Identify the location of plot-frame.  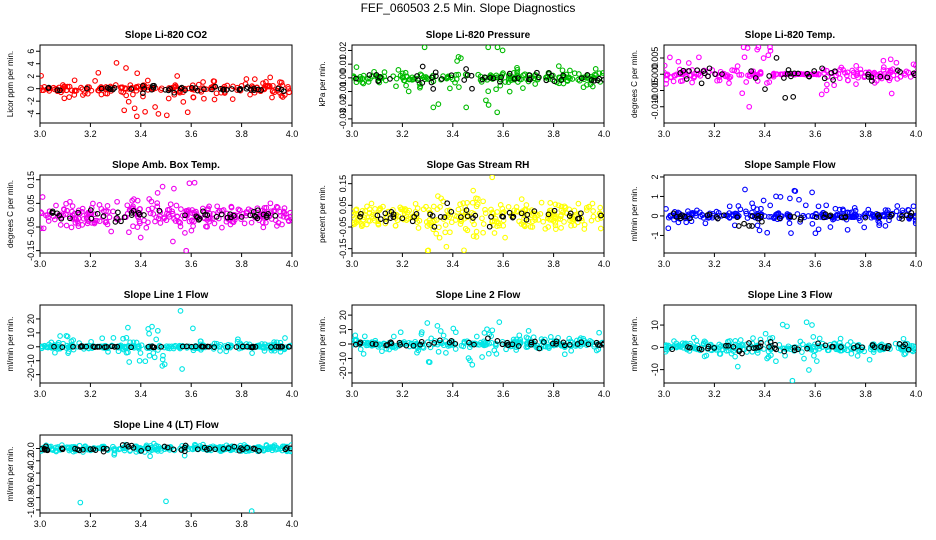
(478, 84).